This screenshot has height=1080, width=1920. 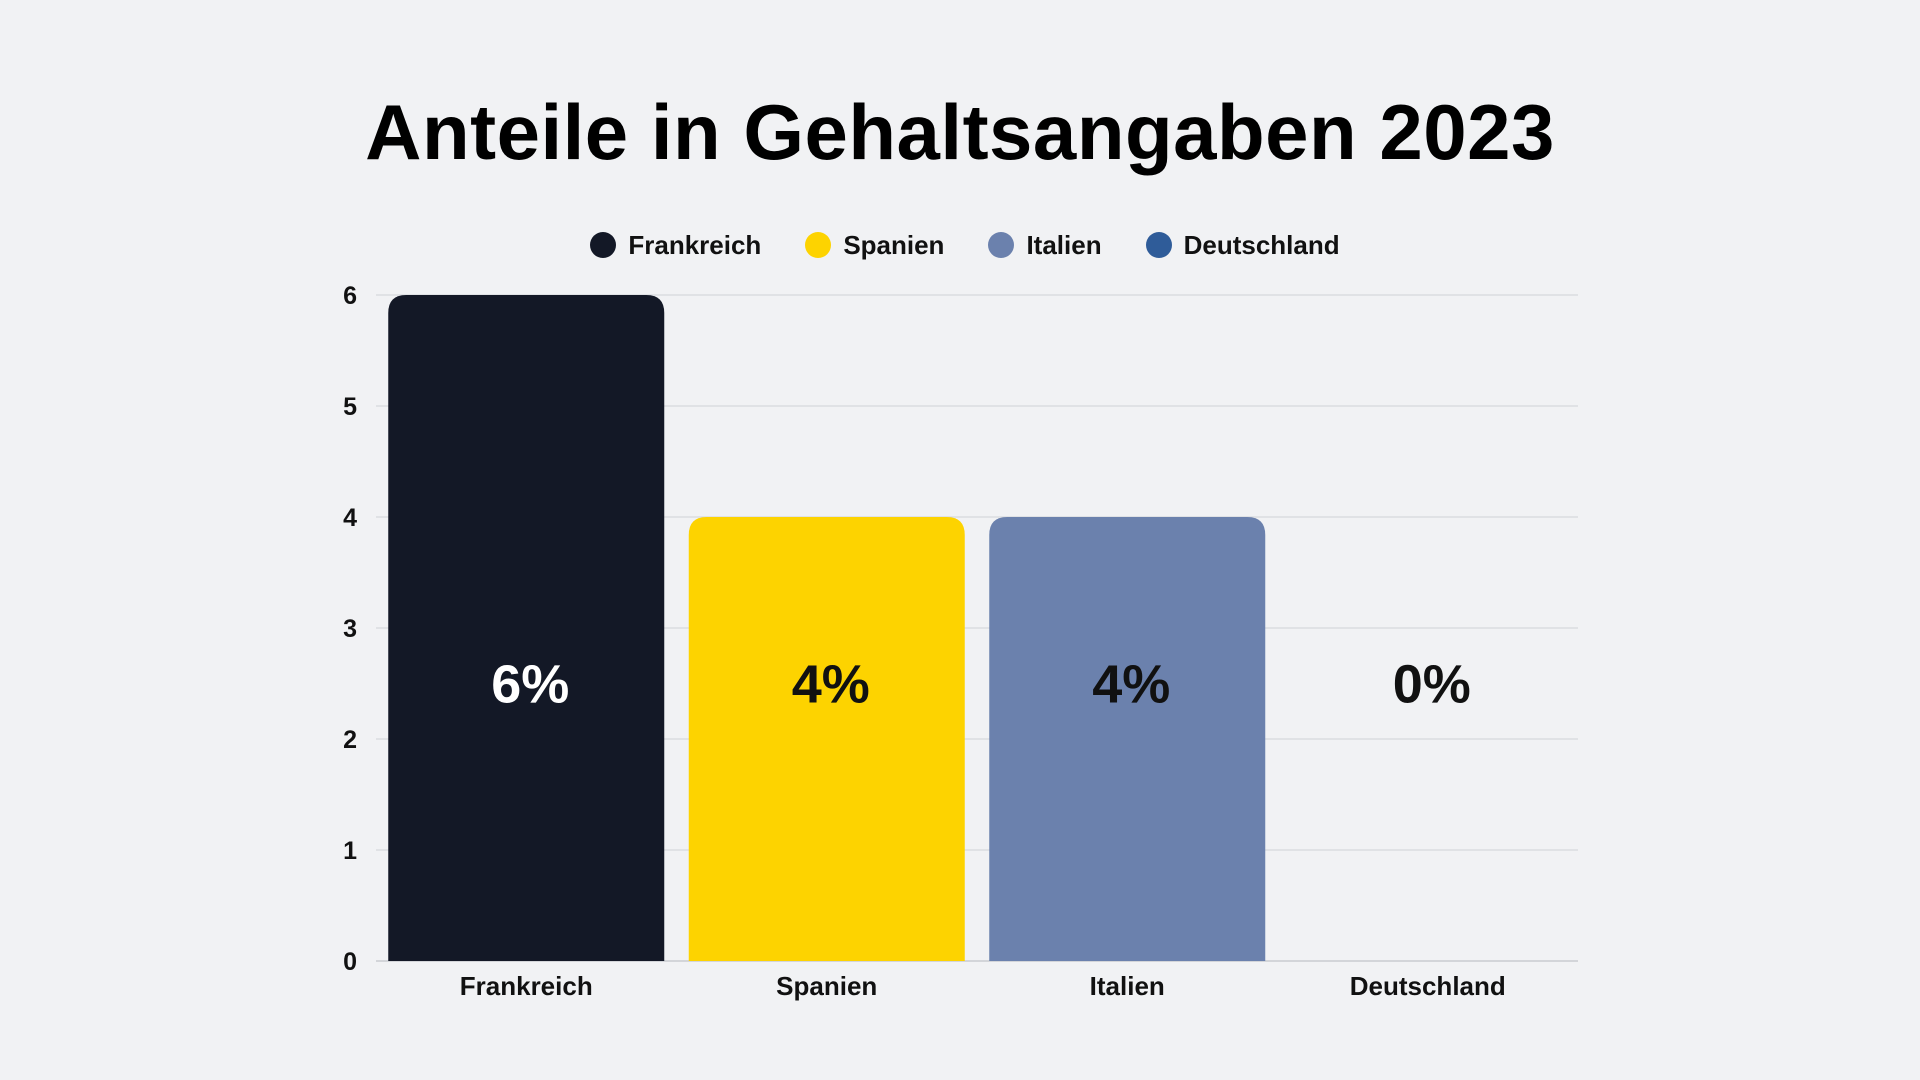 I want to click on x-tick-label: Deutschland, so click(x=1428, y=986).